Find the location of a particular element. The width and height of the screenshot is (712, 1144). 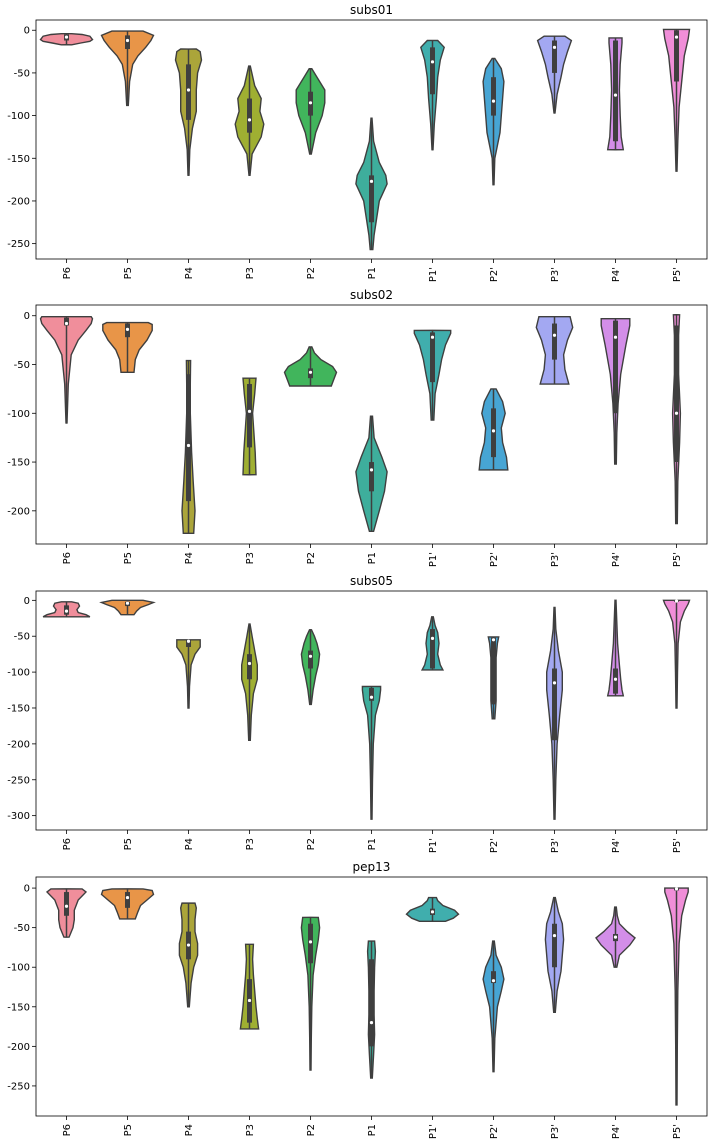

chart-title: subs05 is located at coordinates (371, 581).